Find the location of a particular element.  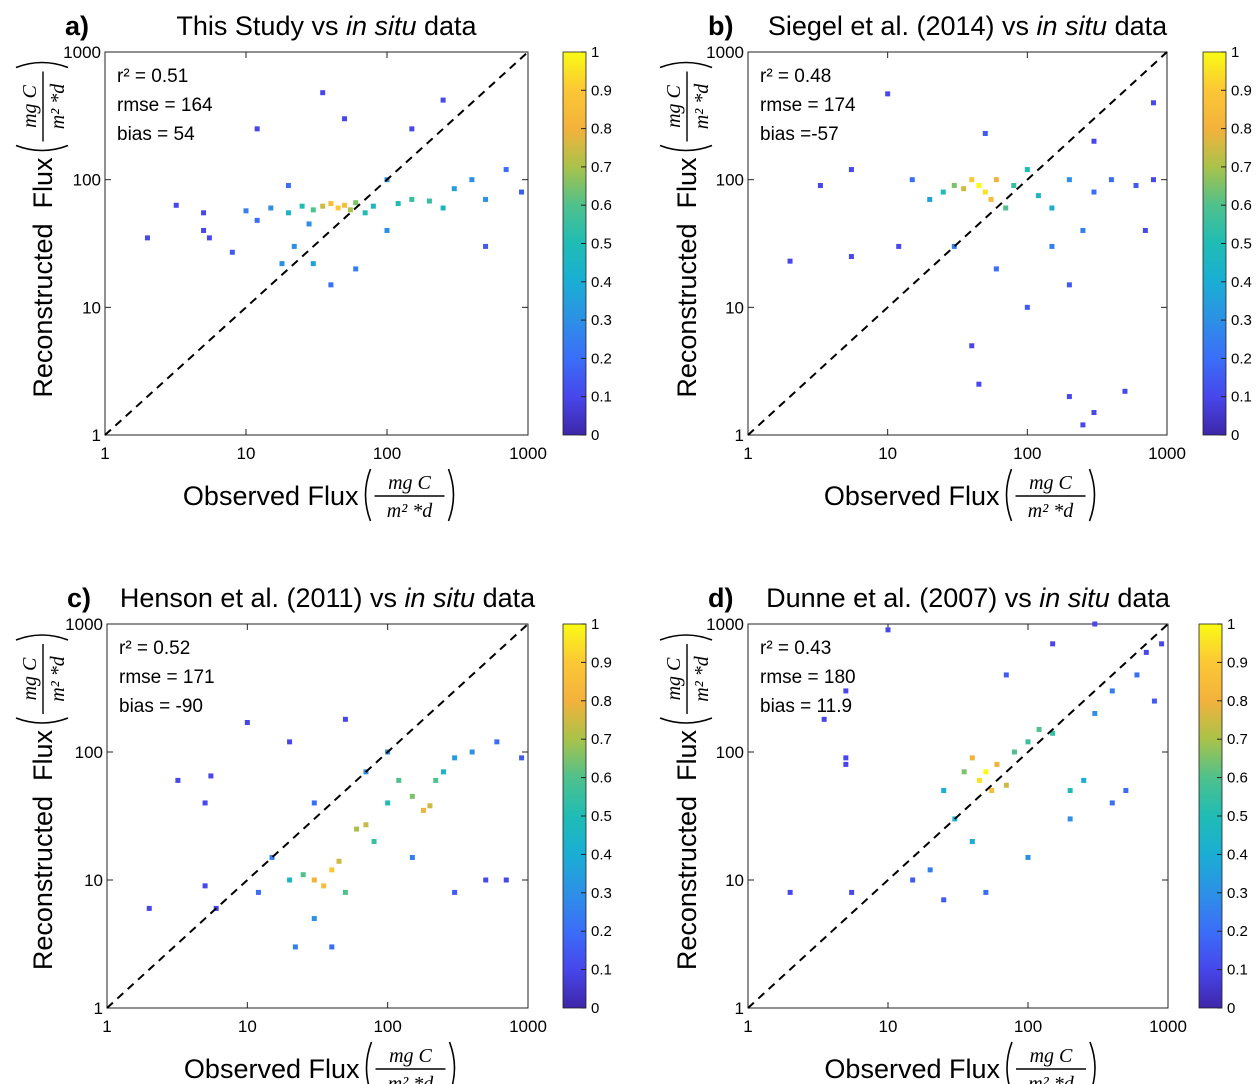

title-part: data is located at coordinates (1140, 598).